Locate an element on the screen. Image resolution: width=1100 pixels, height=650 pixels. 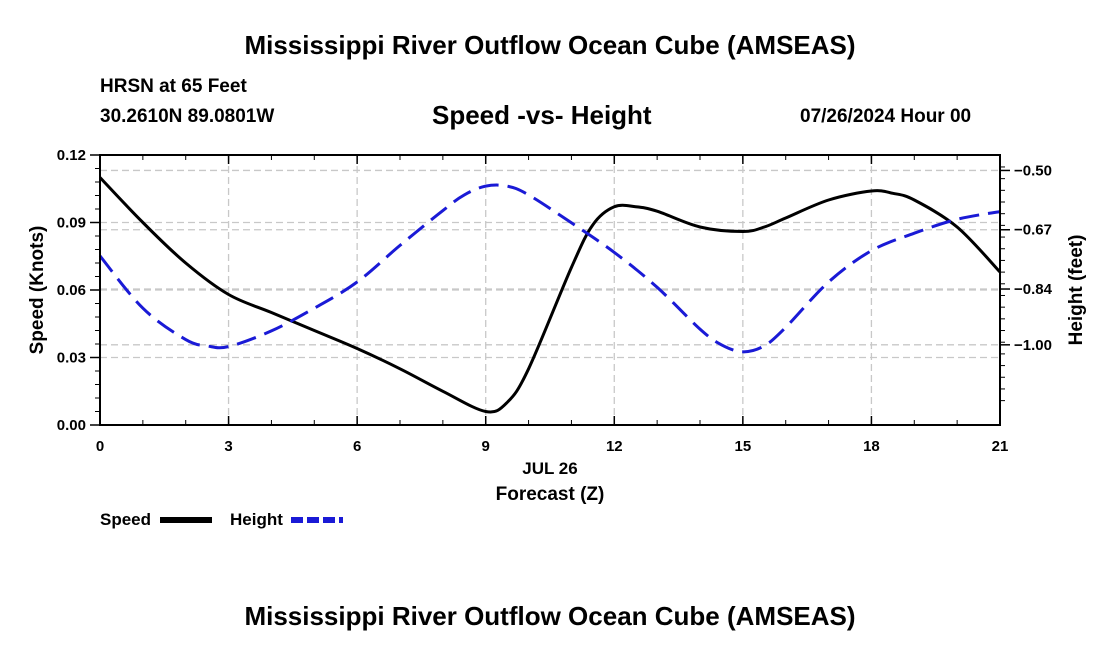
x-tick-label: 12 is located at coordinates (614, 446).